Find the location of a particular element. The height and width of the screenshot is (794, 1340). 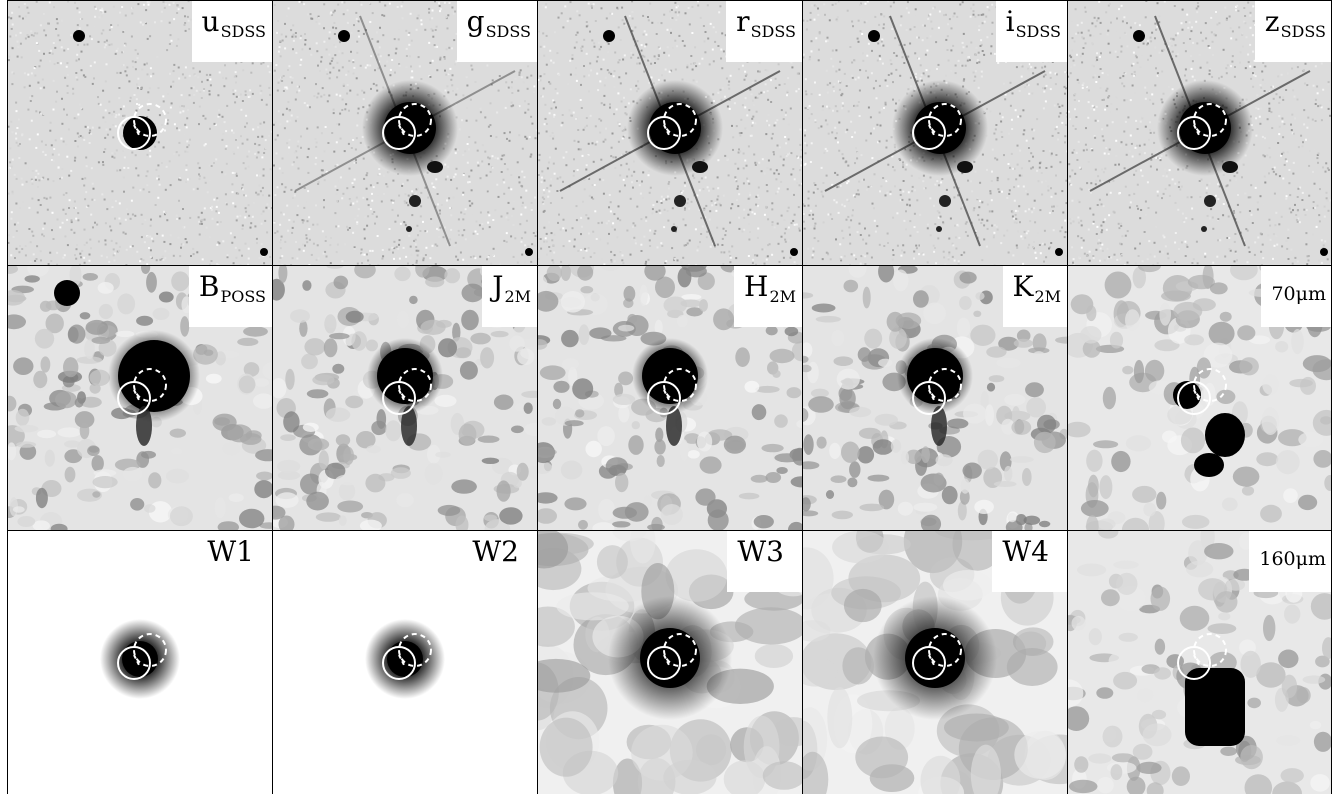

band-label: z SDSS is located at coordinates (1293, 31).